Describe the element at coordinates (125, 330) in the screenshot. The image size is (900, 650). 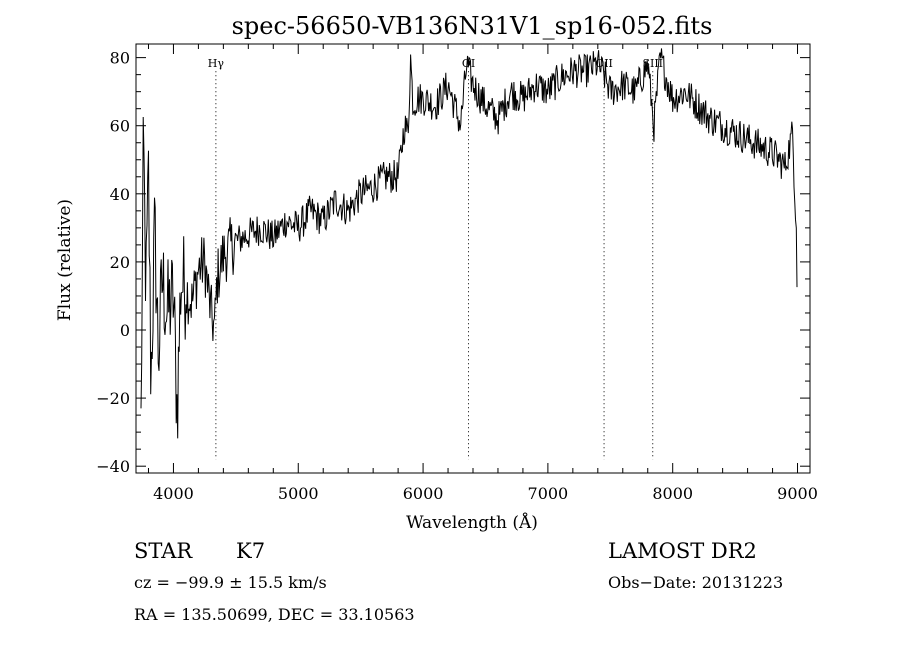
I see `y-tick-label: 0` at that location.